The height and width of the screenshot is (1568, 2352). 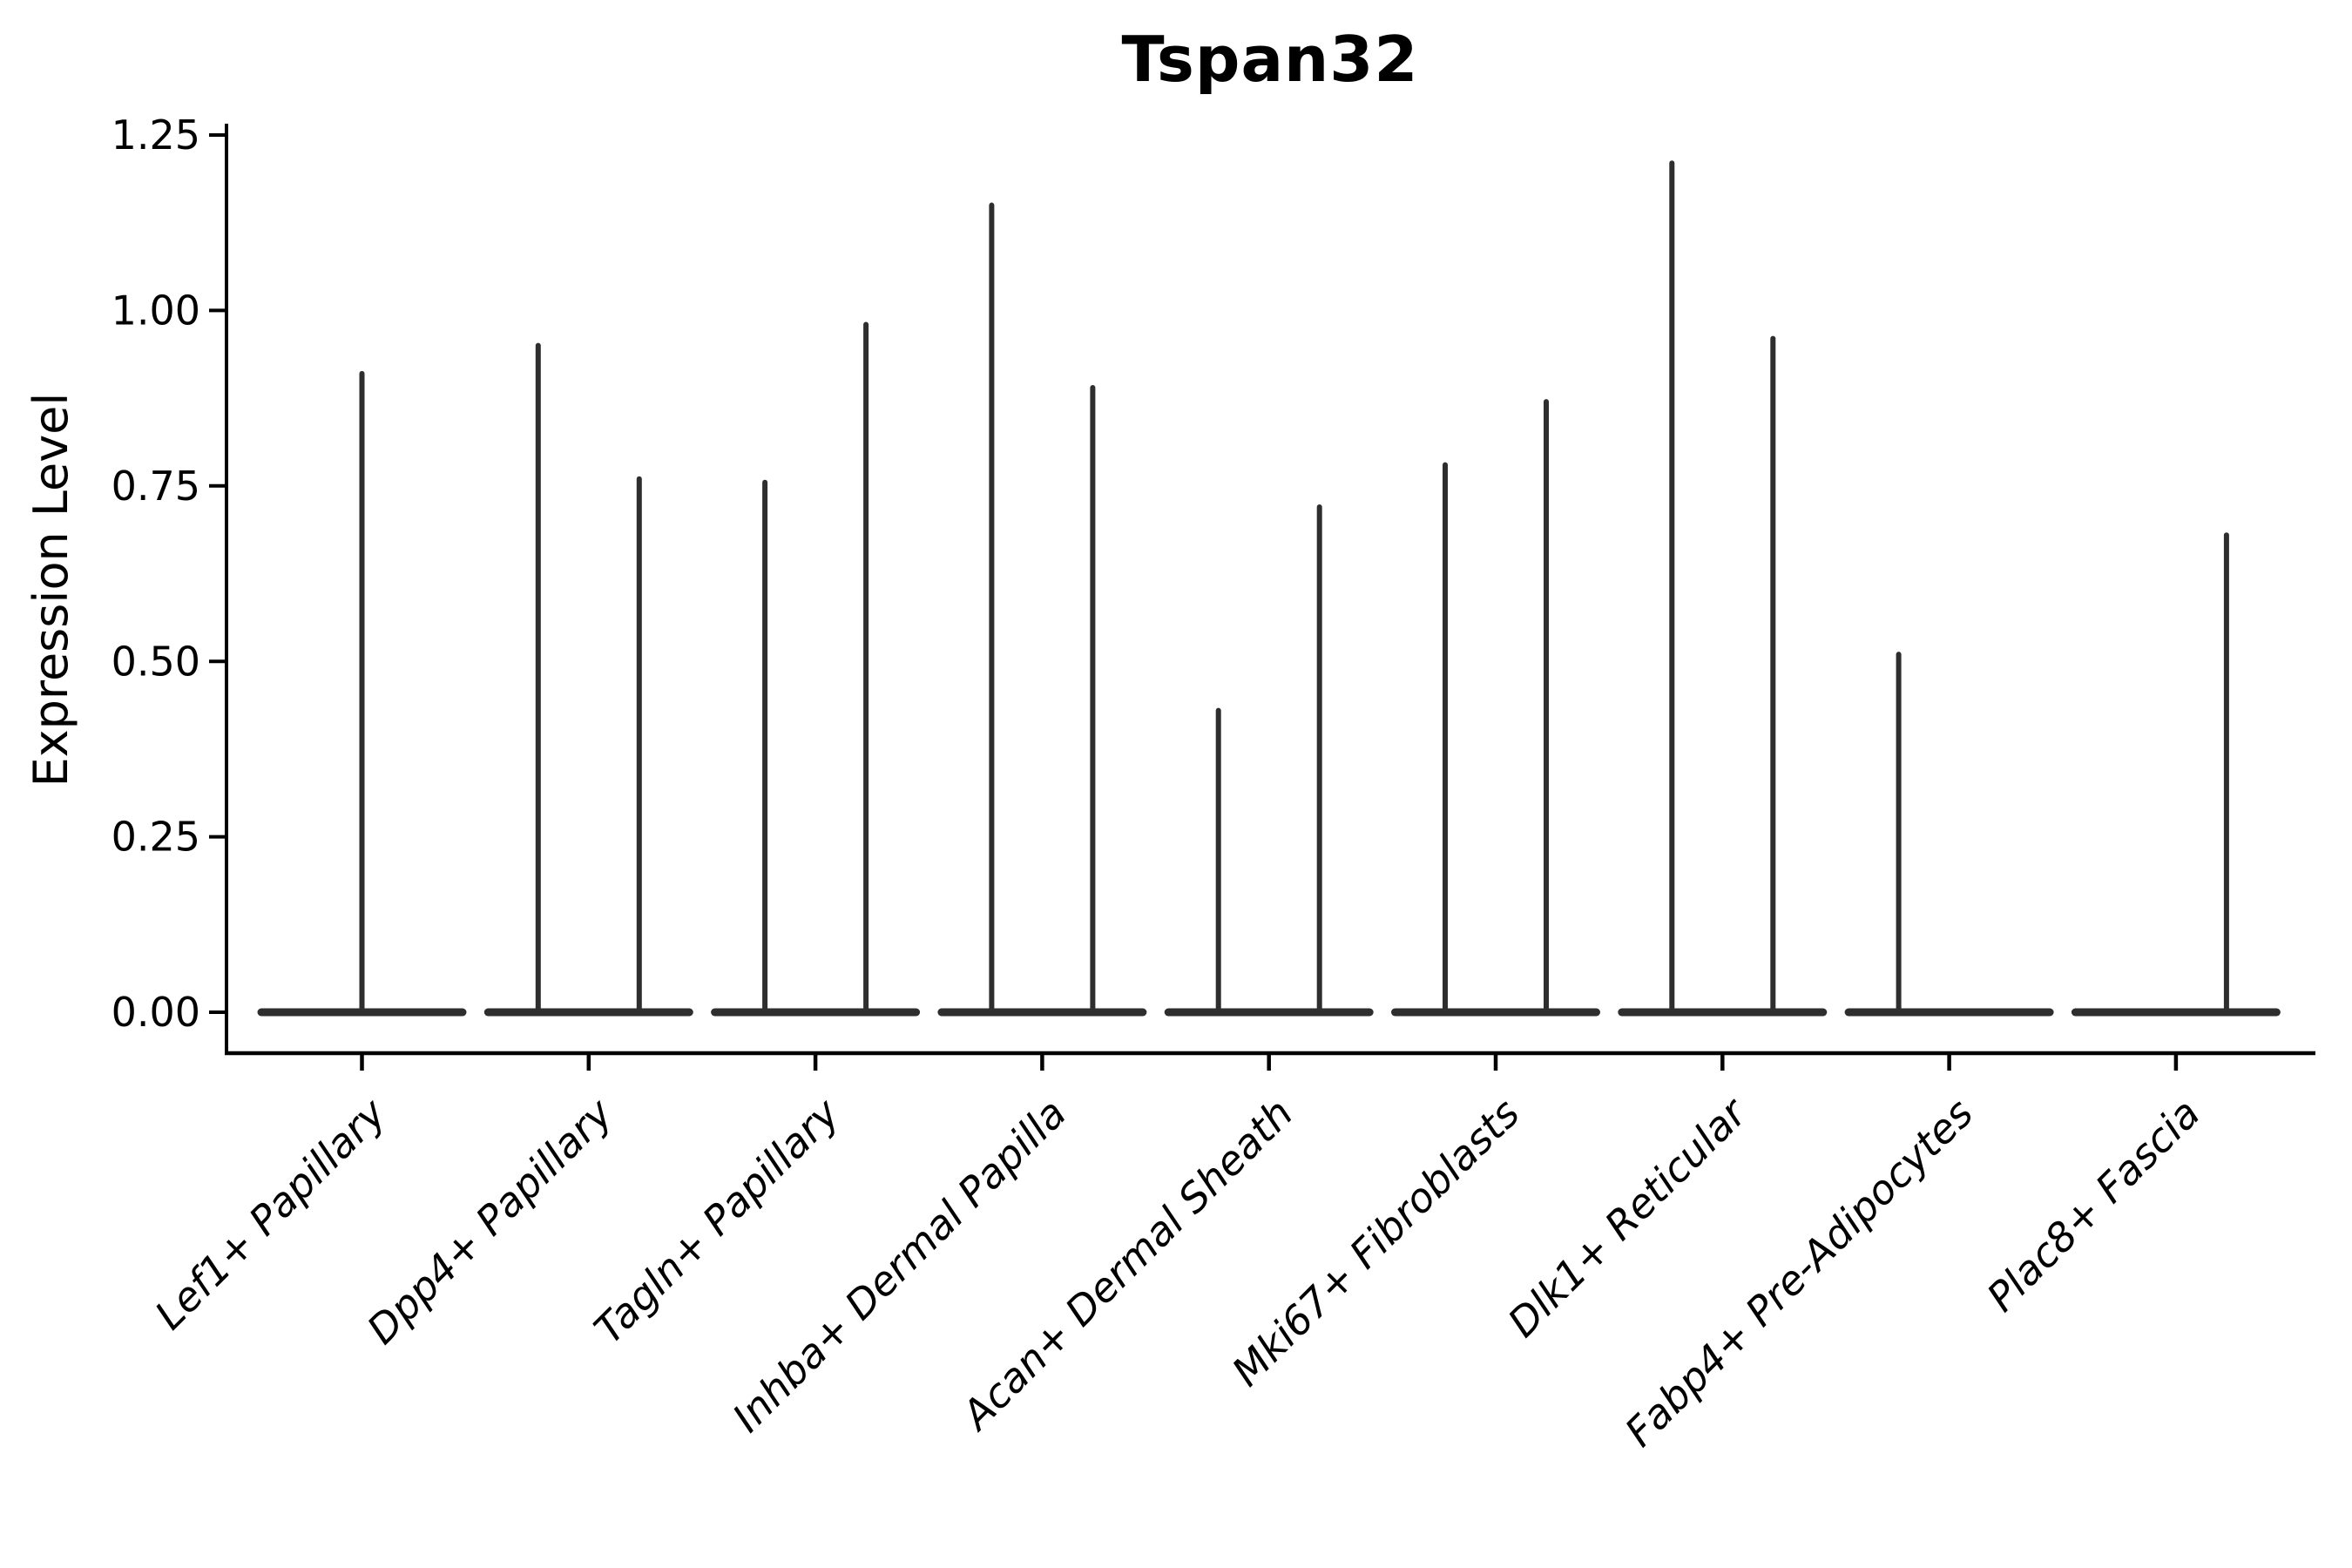 I want to click on y-tick-label: 0.00, so click(x=156, y=1013).